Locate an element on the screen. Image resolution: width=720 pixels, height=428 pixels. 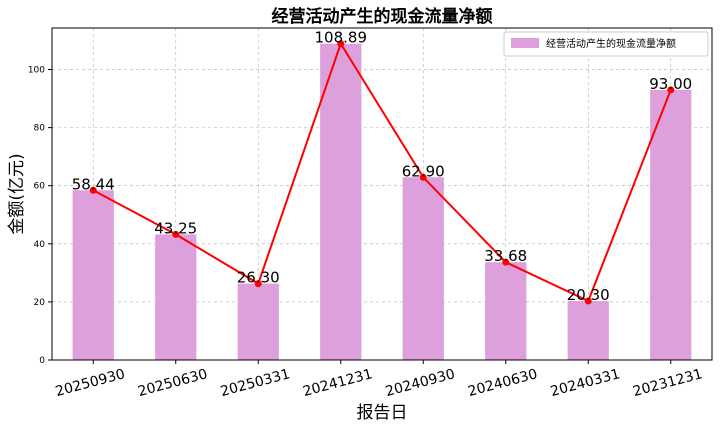
data-label: 33.68 is located at coordinates (505, 256).